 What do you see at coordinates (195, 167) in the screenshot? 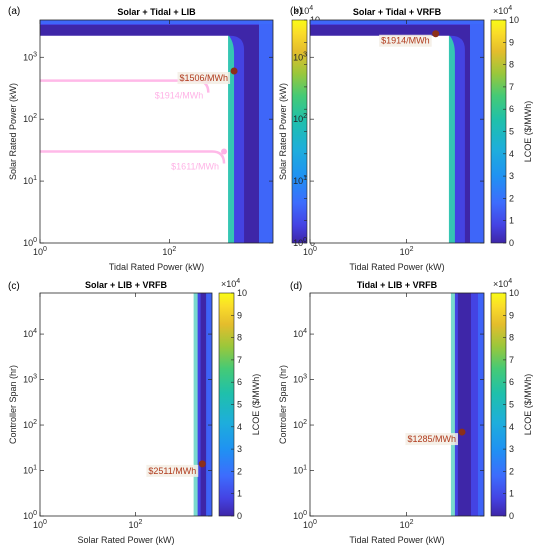
I see `faded-marker-label: $1611/MWh` at bounding box center [195, 167].